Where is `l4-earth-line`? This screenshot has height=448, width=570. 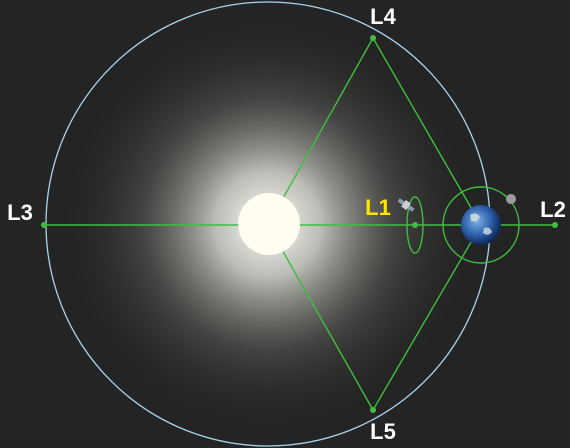
l4-earth-line is located at coordinates (427, 131).